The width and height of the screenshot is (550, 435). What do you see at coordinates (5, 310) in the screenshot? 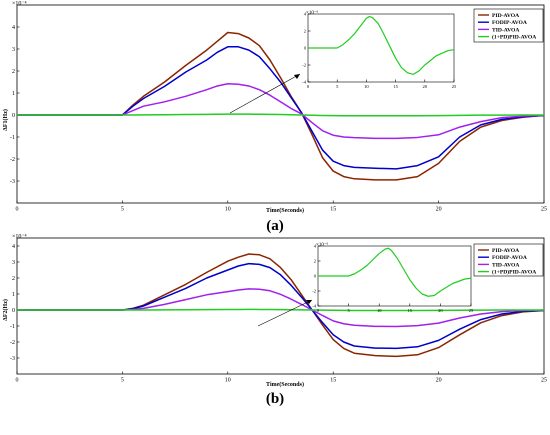
I see `panel-b-ylabel: ΔF2(Hz)` at bounding box center [5, 310].